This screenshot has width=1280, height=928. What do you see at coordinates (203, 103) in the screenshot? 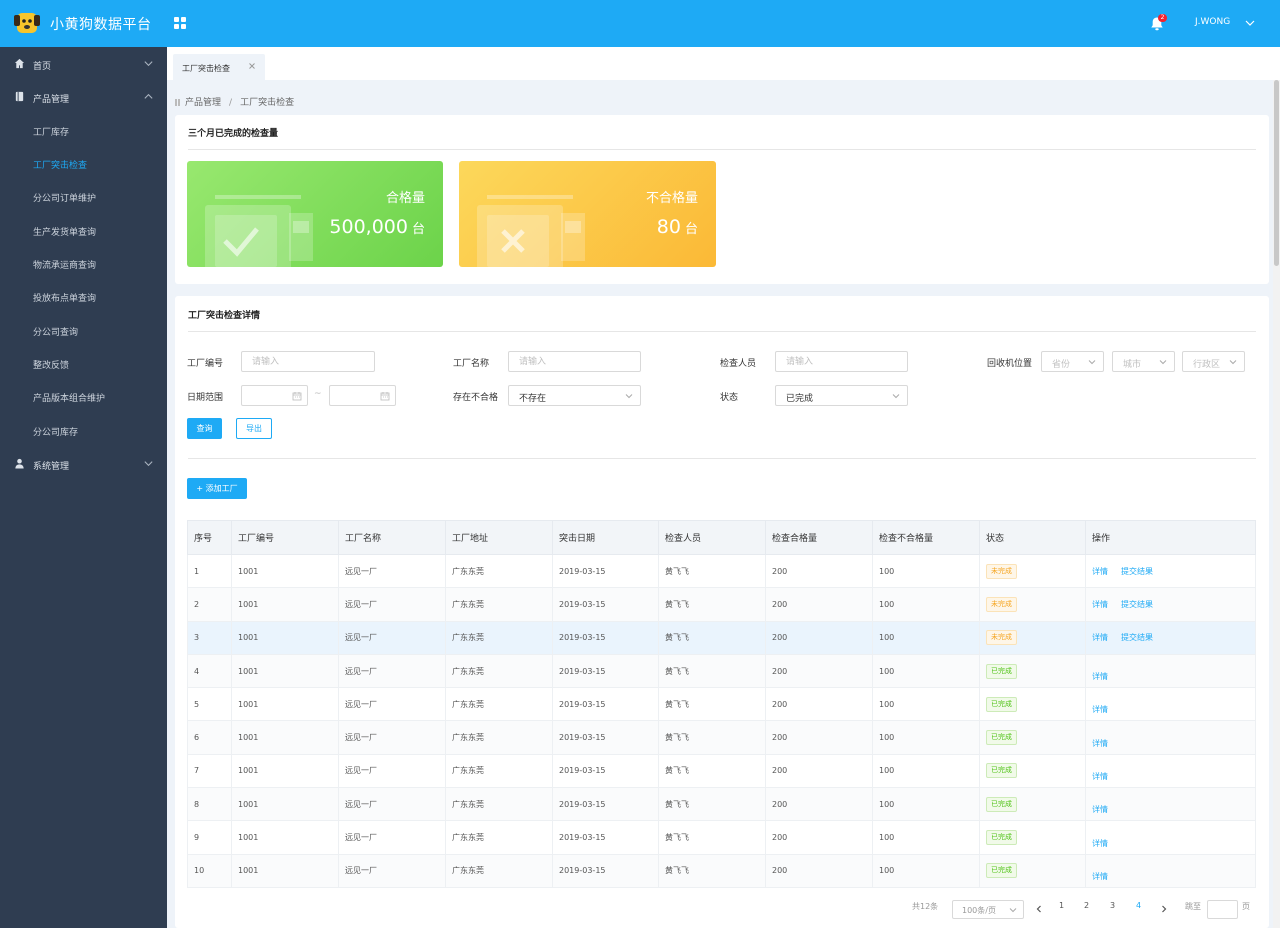
I see `breadcrumb-root: 产品管理` at bounding box center [203, 103].